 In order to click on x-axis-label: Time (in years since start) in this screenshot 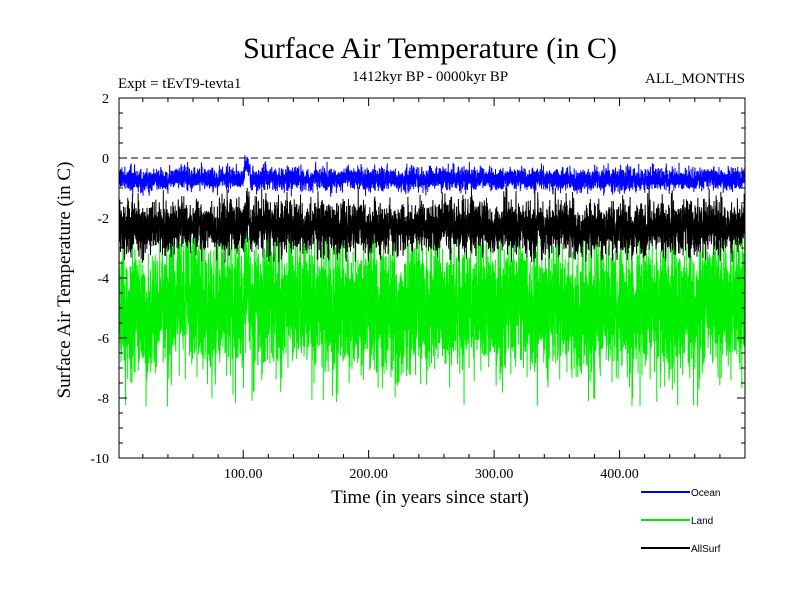, I will do `click(430, 497)`.